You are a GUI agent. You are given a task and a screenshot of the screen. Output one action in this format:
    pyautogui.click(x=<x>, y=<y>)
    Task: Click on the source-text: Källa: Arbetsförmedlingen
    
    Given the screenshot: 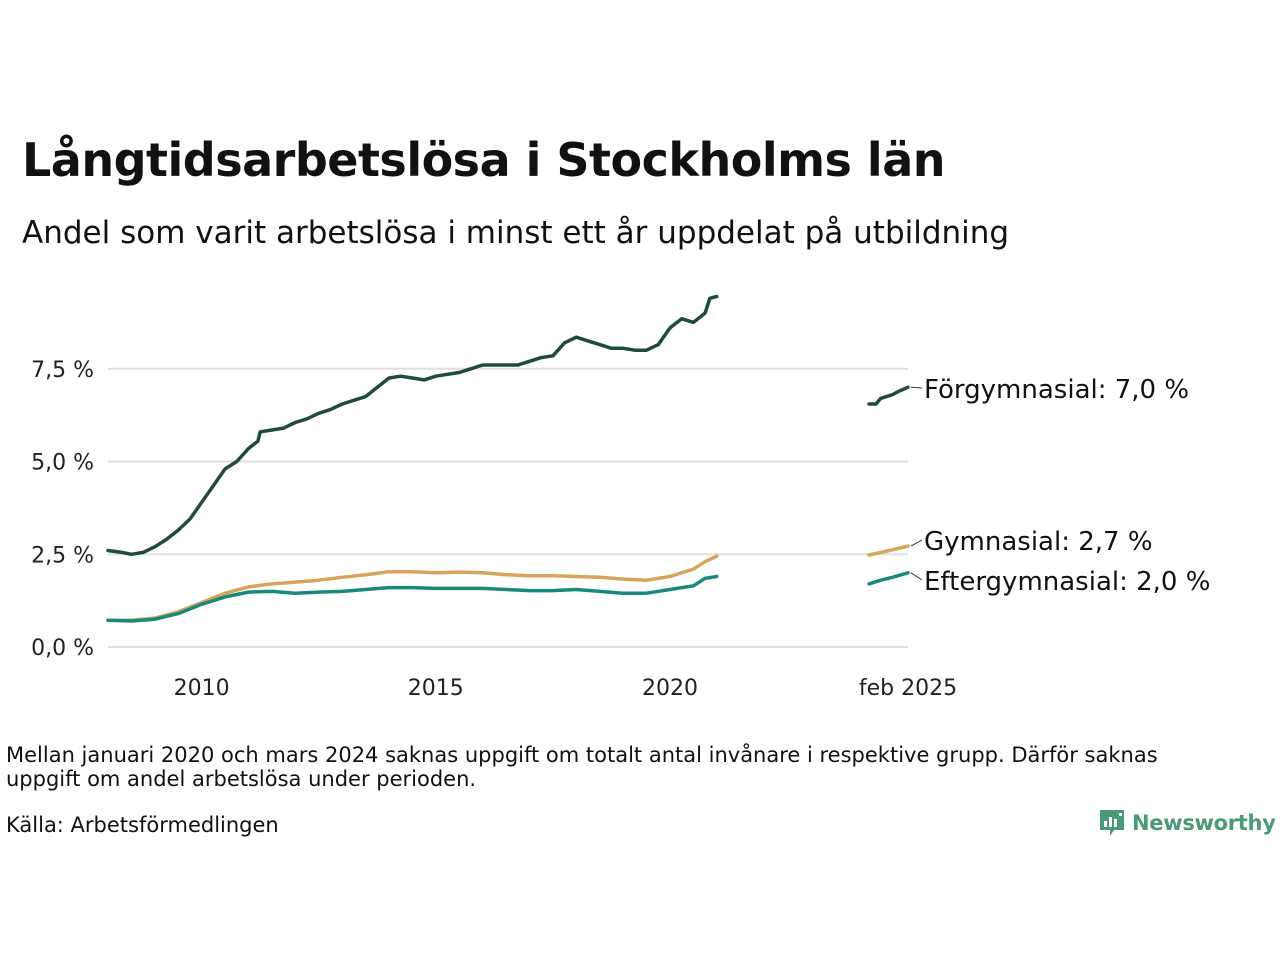 What is the action you would take?
    pyautogui.click(x=142, y=825)
    